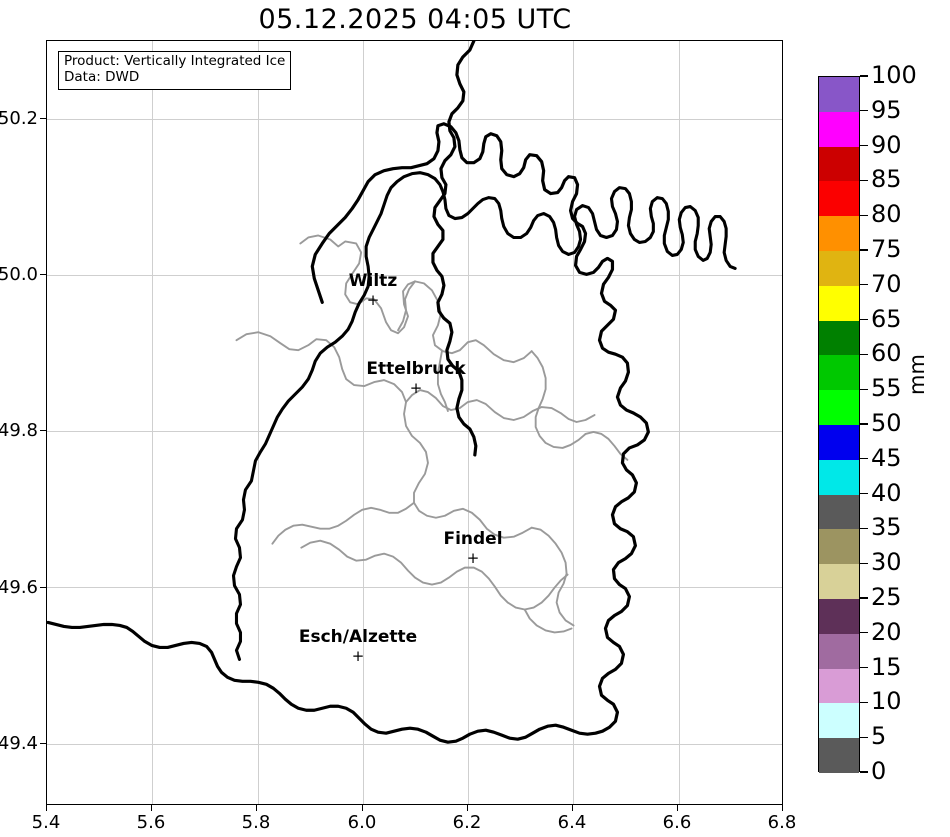  I want to click on y-tick-label: 49.6, so click(19, 587).